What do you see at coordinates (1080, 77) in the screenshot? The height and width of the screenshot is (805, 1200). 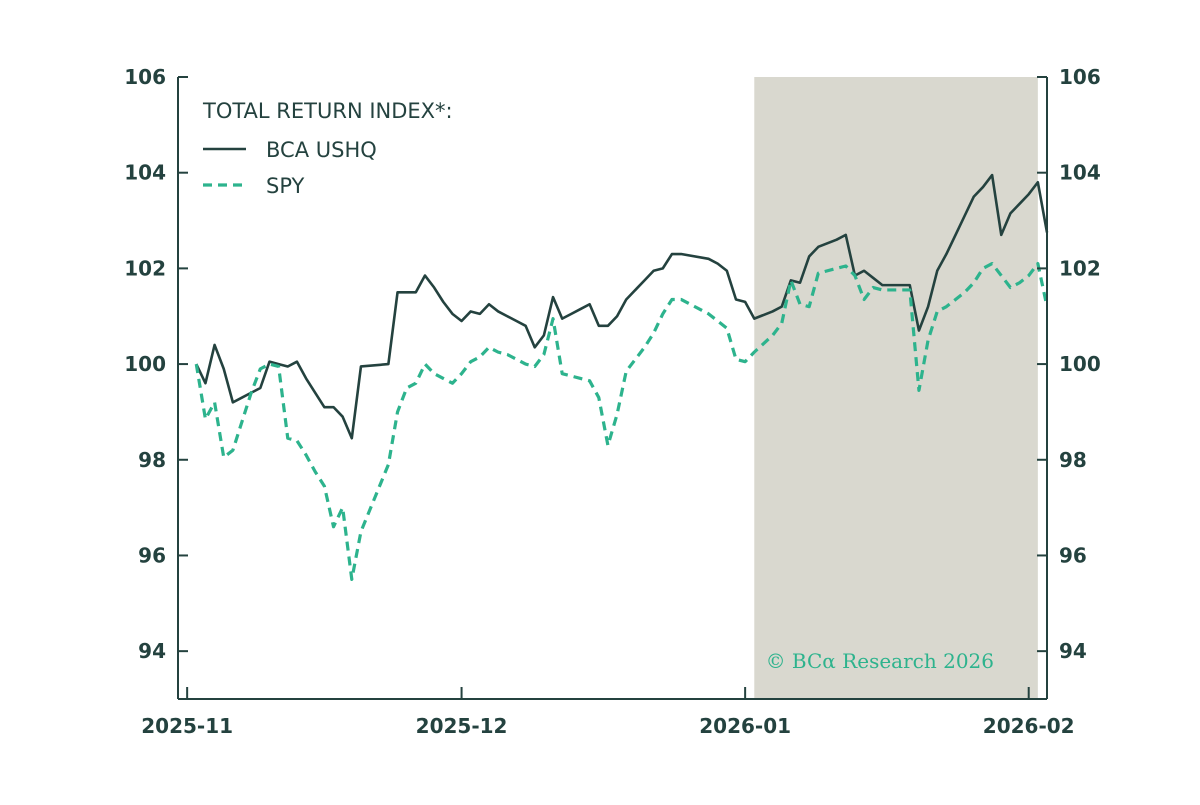 I see `y-tick-label-right: 106` at bounding box center [1080, 77].